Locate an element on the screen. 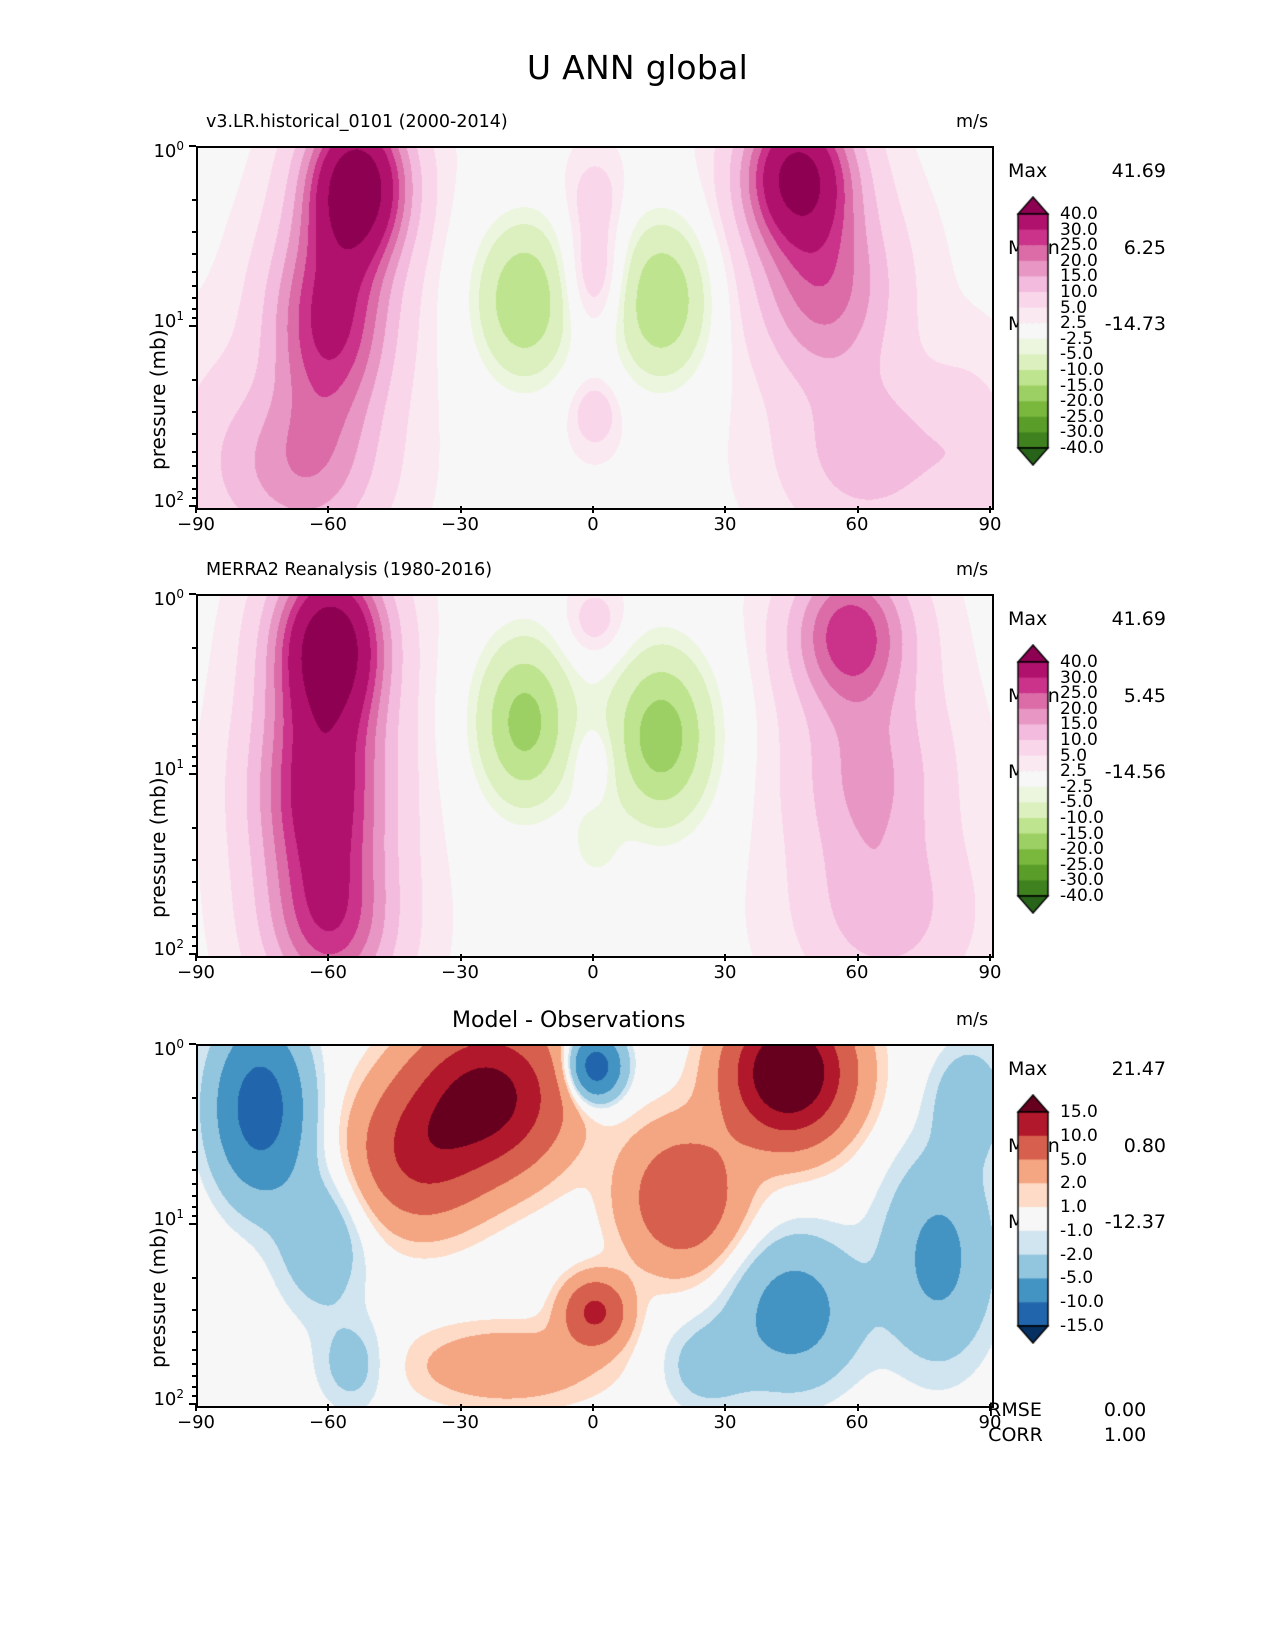  y-axis-label-model: pressure (mb) is located at coordinates (158, 399).